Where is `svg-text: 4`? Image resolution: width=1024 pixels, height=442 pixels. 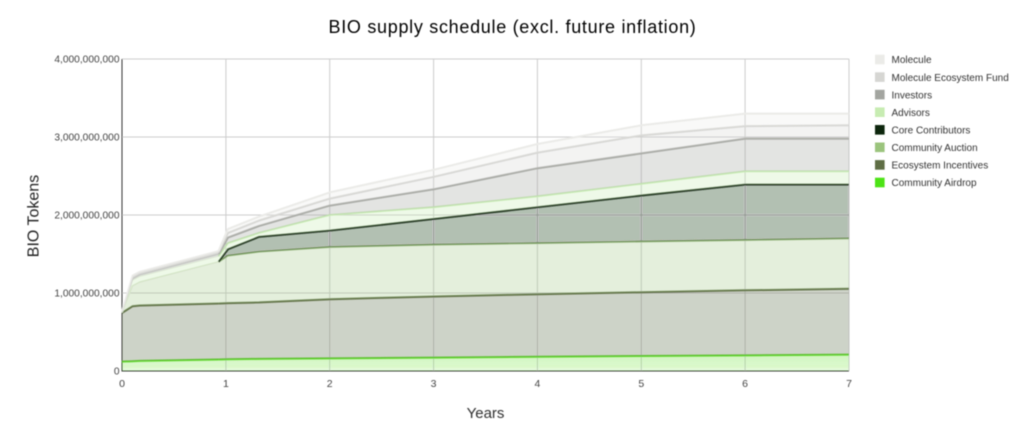 svg-text: 4 is located at coordinates (537, 384).